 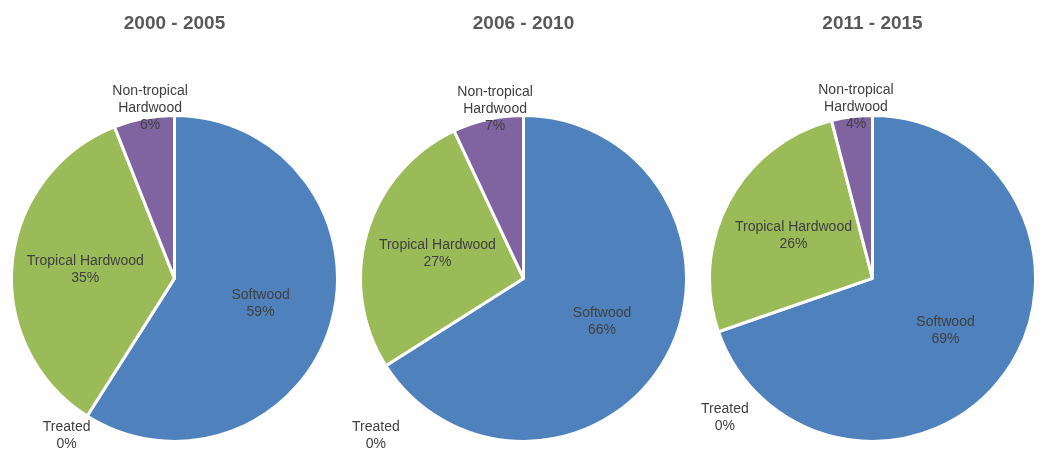 What do you see at coordinates (150, 124) in the screenshot?
I see `data-label: 6%` at bounding box center [150, 124].